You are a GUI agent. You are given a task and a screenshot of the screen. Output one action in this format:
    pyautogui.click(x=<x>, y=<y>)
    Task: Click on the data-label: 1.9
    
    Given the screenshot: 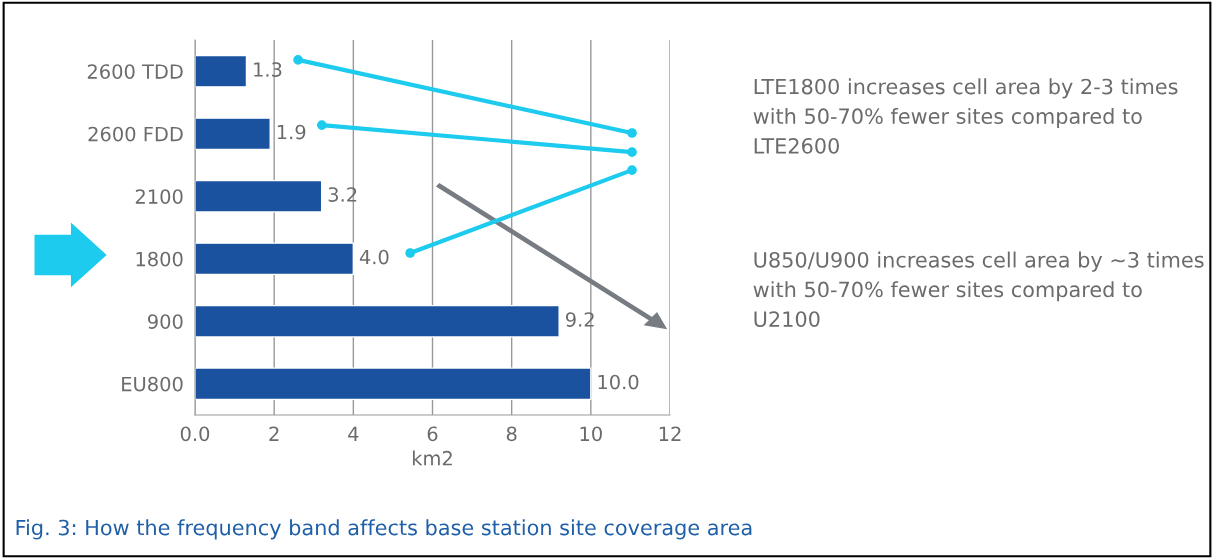 What is the action you would take?
    pyautogui.click(x=291, y=132)
    